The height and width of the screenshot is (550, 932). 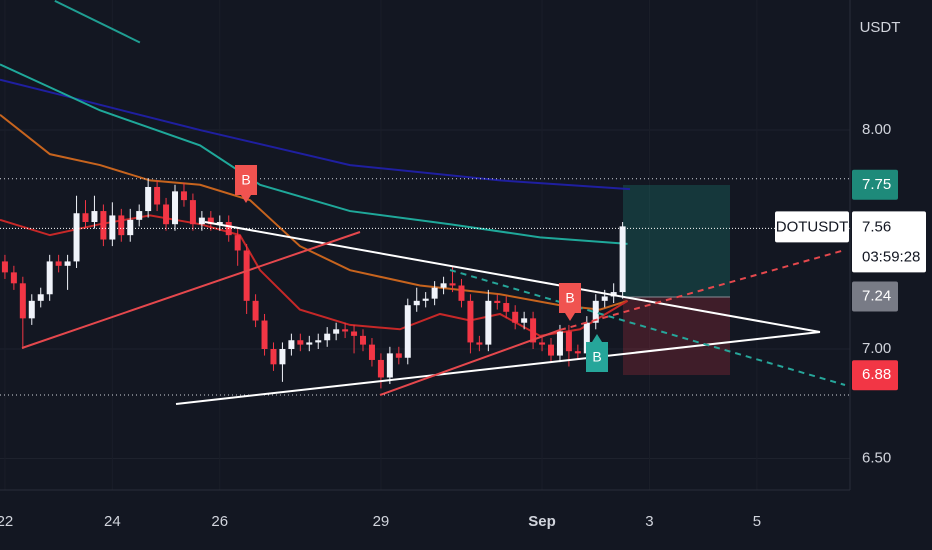 What do you see at coordinates (876, 457) in the screenshot?
I see `y-tick-label: 6.50` at bounding box center [876, 457].